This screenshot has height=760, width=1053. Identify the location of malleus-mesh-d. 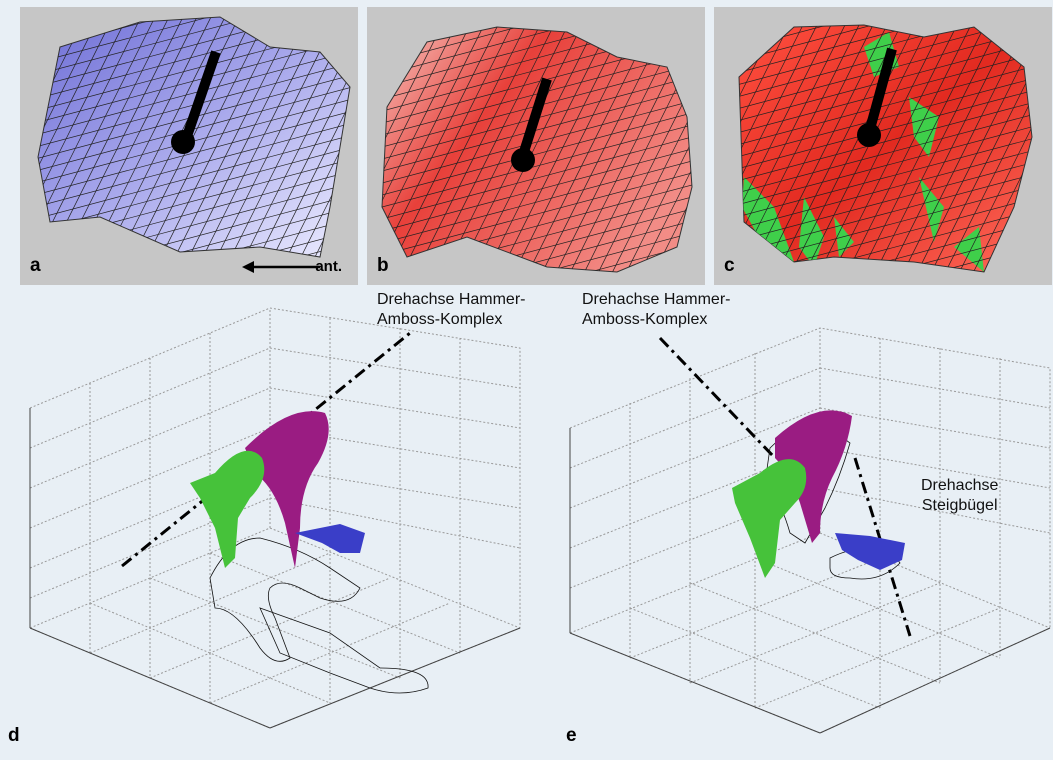
(285, 599).